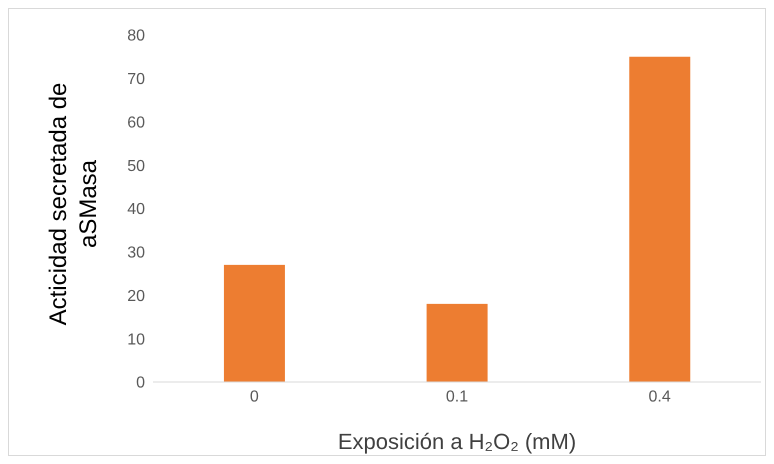 The image size is (774, 464). What do you see at coordinates (136, 166) in the screenshot?
I see `y-tick-label: 50` at bounding box center [136, 166].